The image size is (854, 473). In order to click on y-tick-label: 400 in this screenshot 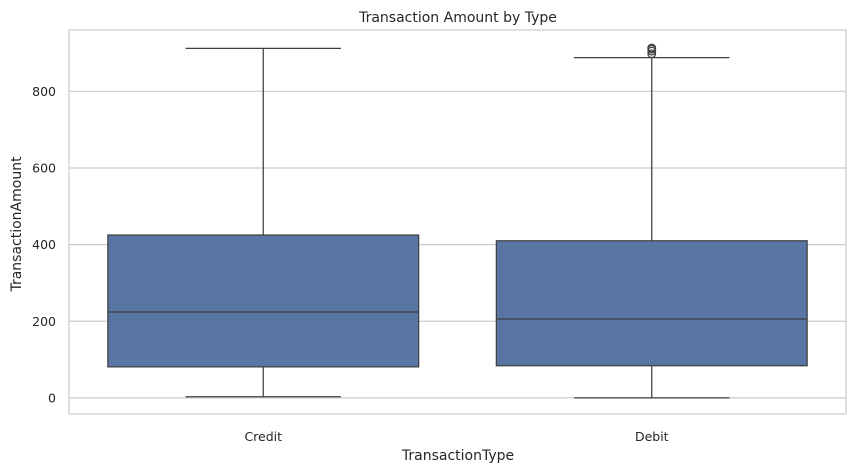, I will do `click(44, 244)`.